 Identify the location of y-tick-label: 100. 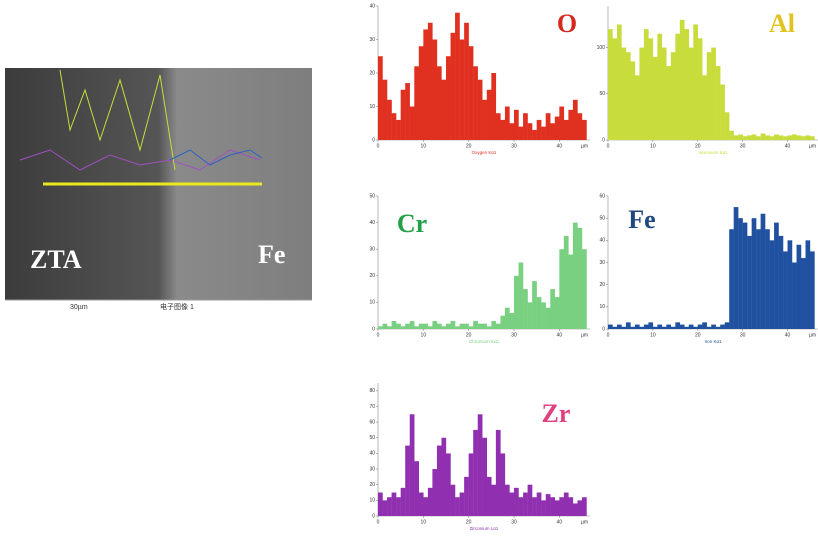
(601, 48).